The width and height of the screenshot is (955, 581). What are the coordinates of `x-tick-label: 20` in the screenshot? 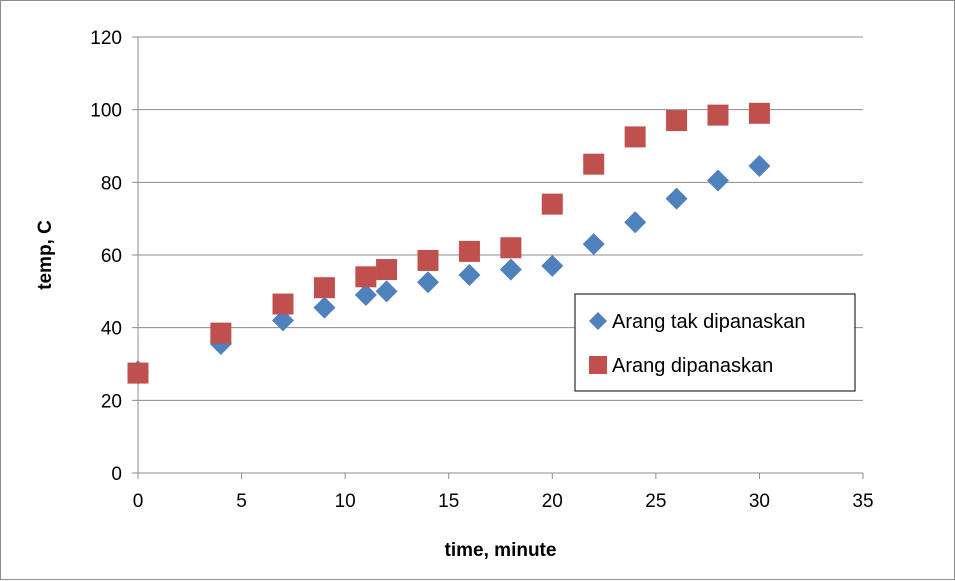 It's located at (552, 501).